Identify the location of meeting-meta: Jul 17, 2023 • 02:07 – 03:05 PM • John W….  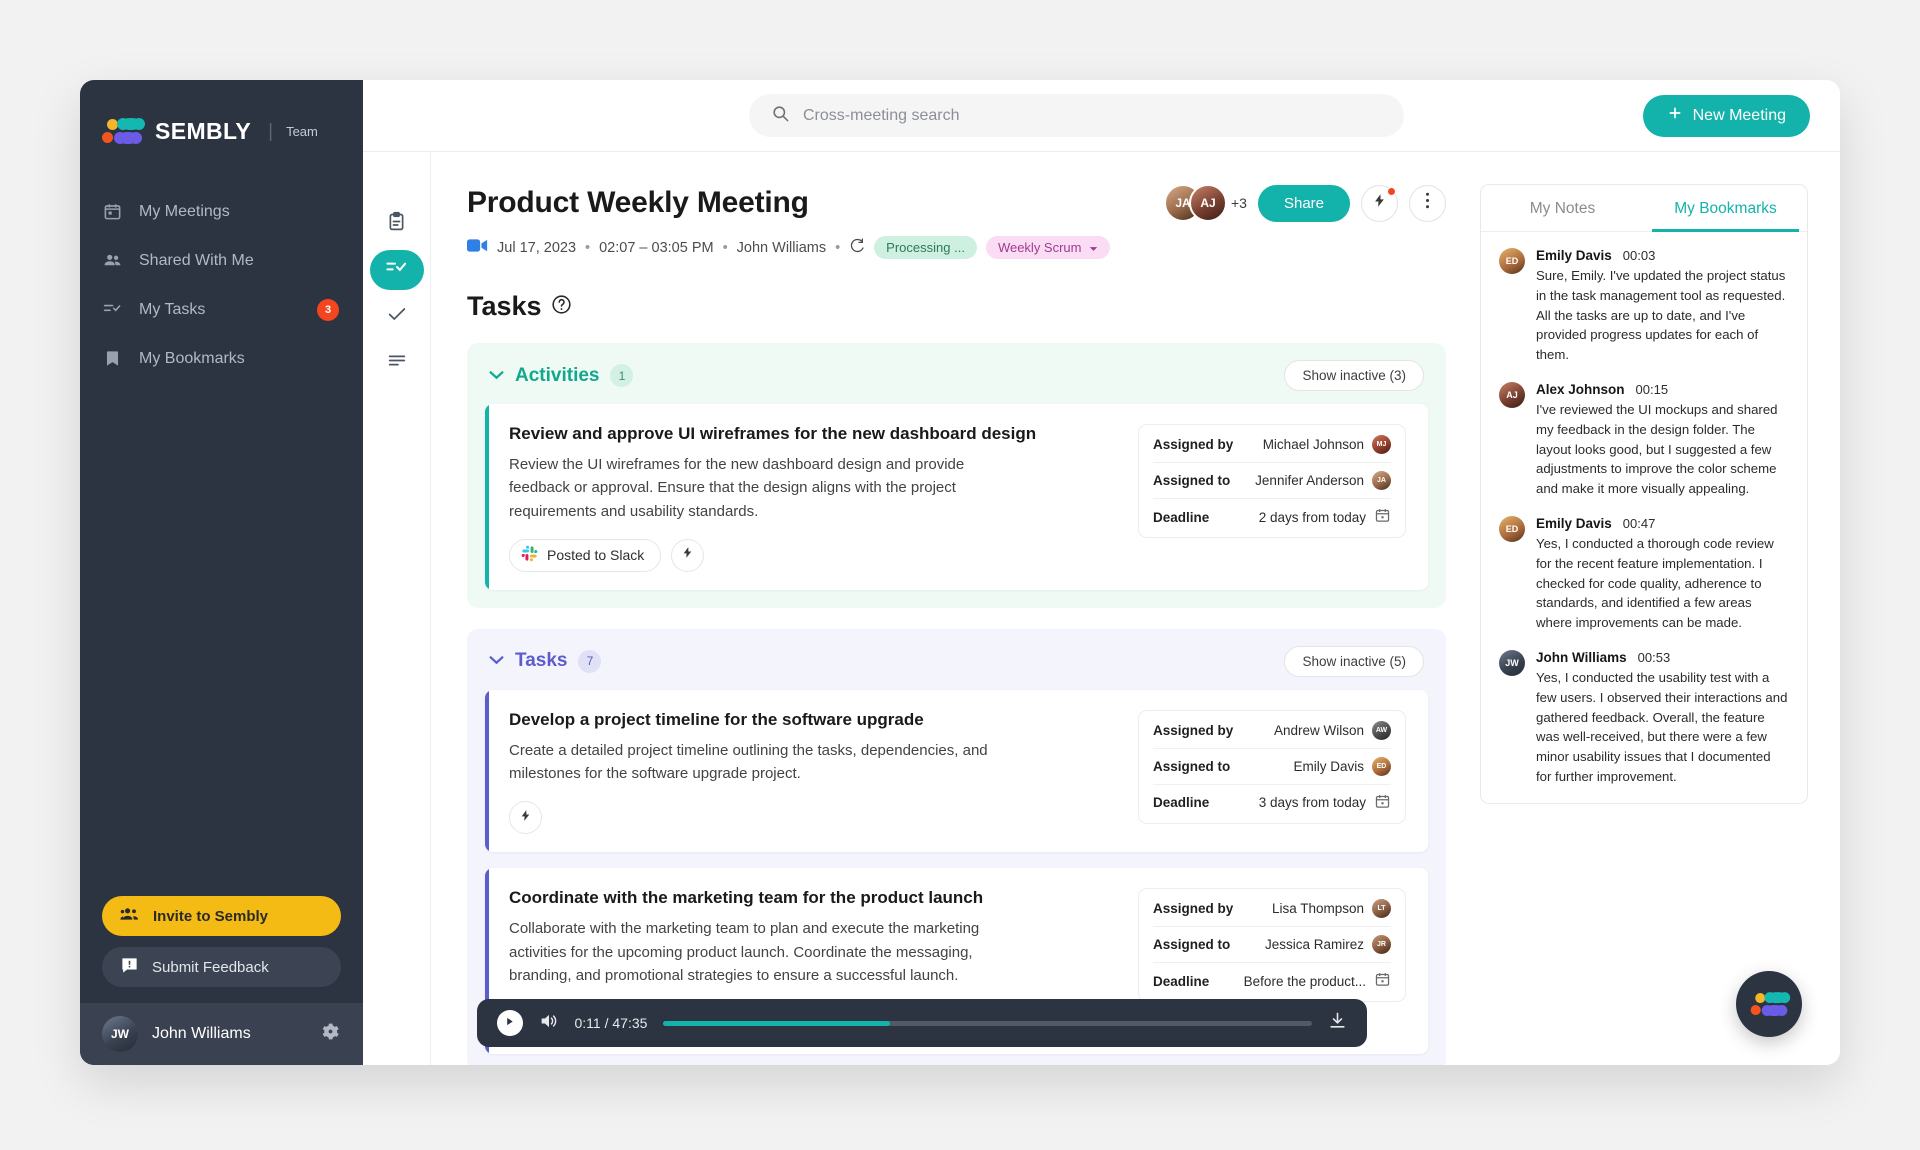
(956, 247).